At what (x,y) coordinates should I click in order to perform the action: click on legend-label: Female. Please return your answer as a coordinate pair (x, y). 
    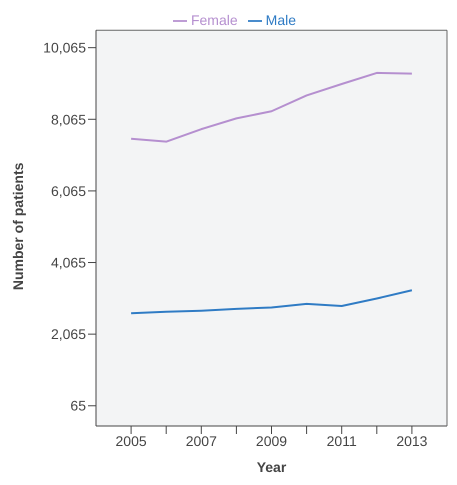
    Looking at the image, I should click on (214, 20).